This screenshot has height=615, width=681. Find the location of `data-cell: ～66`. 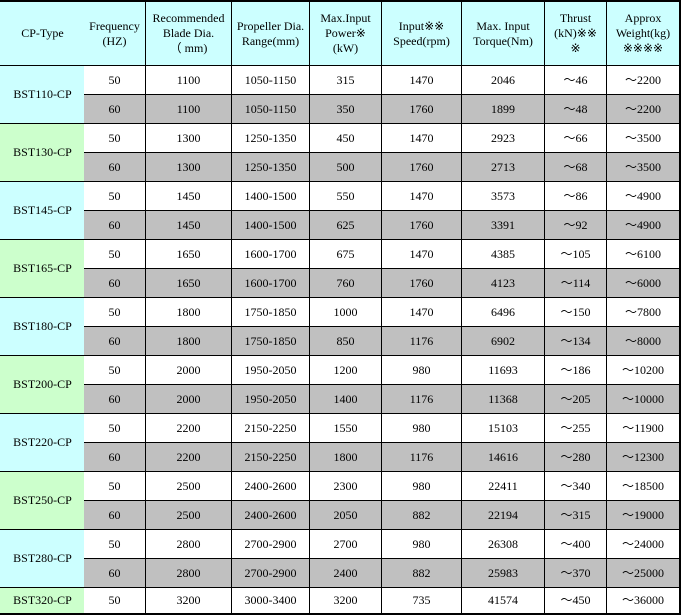

data-cell: ～66 is located at coordinates (576, 138).